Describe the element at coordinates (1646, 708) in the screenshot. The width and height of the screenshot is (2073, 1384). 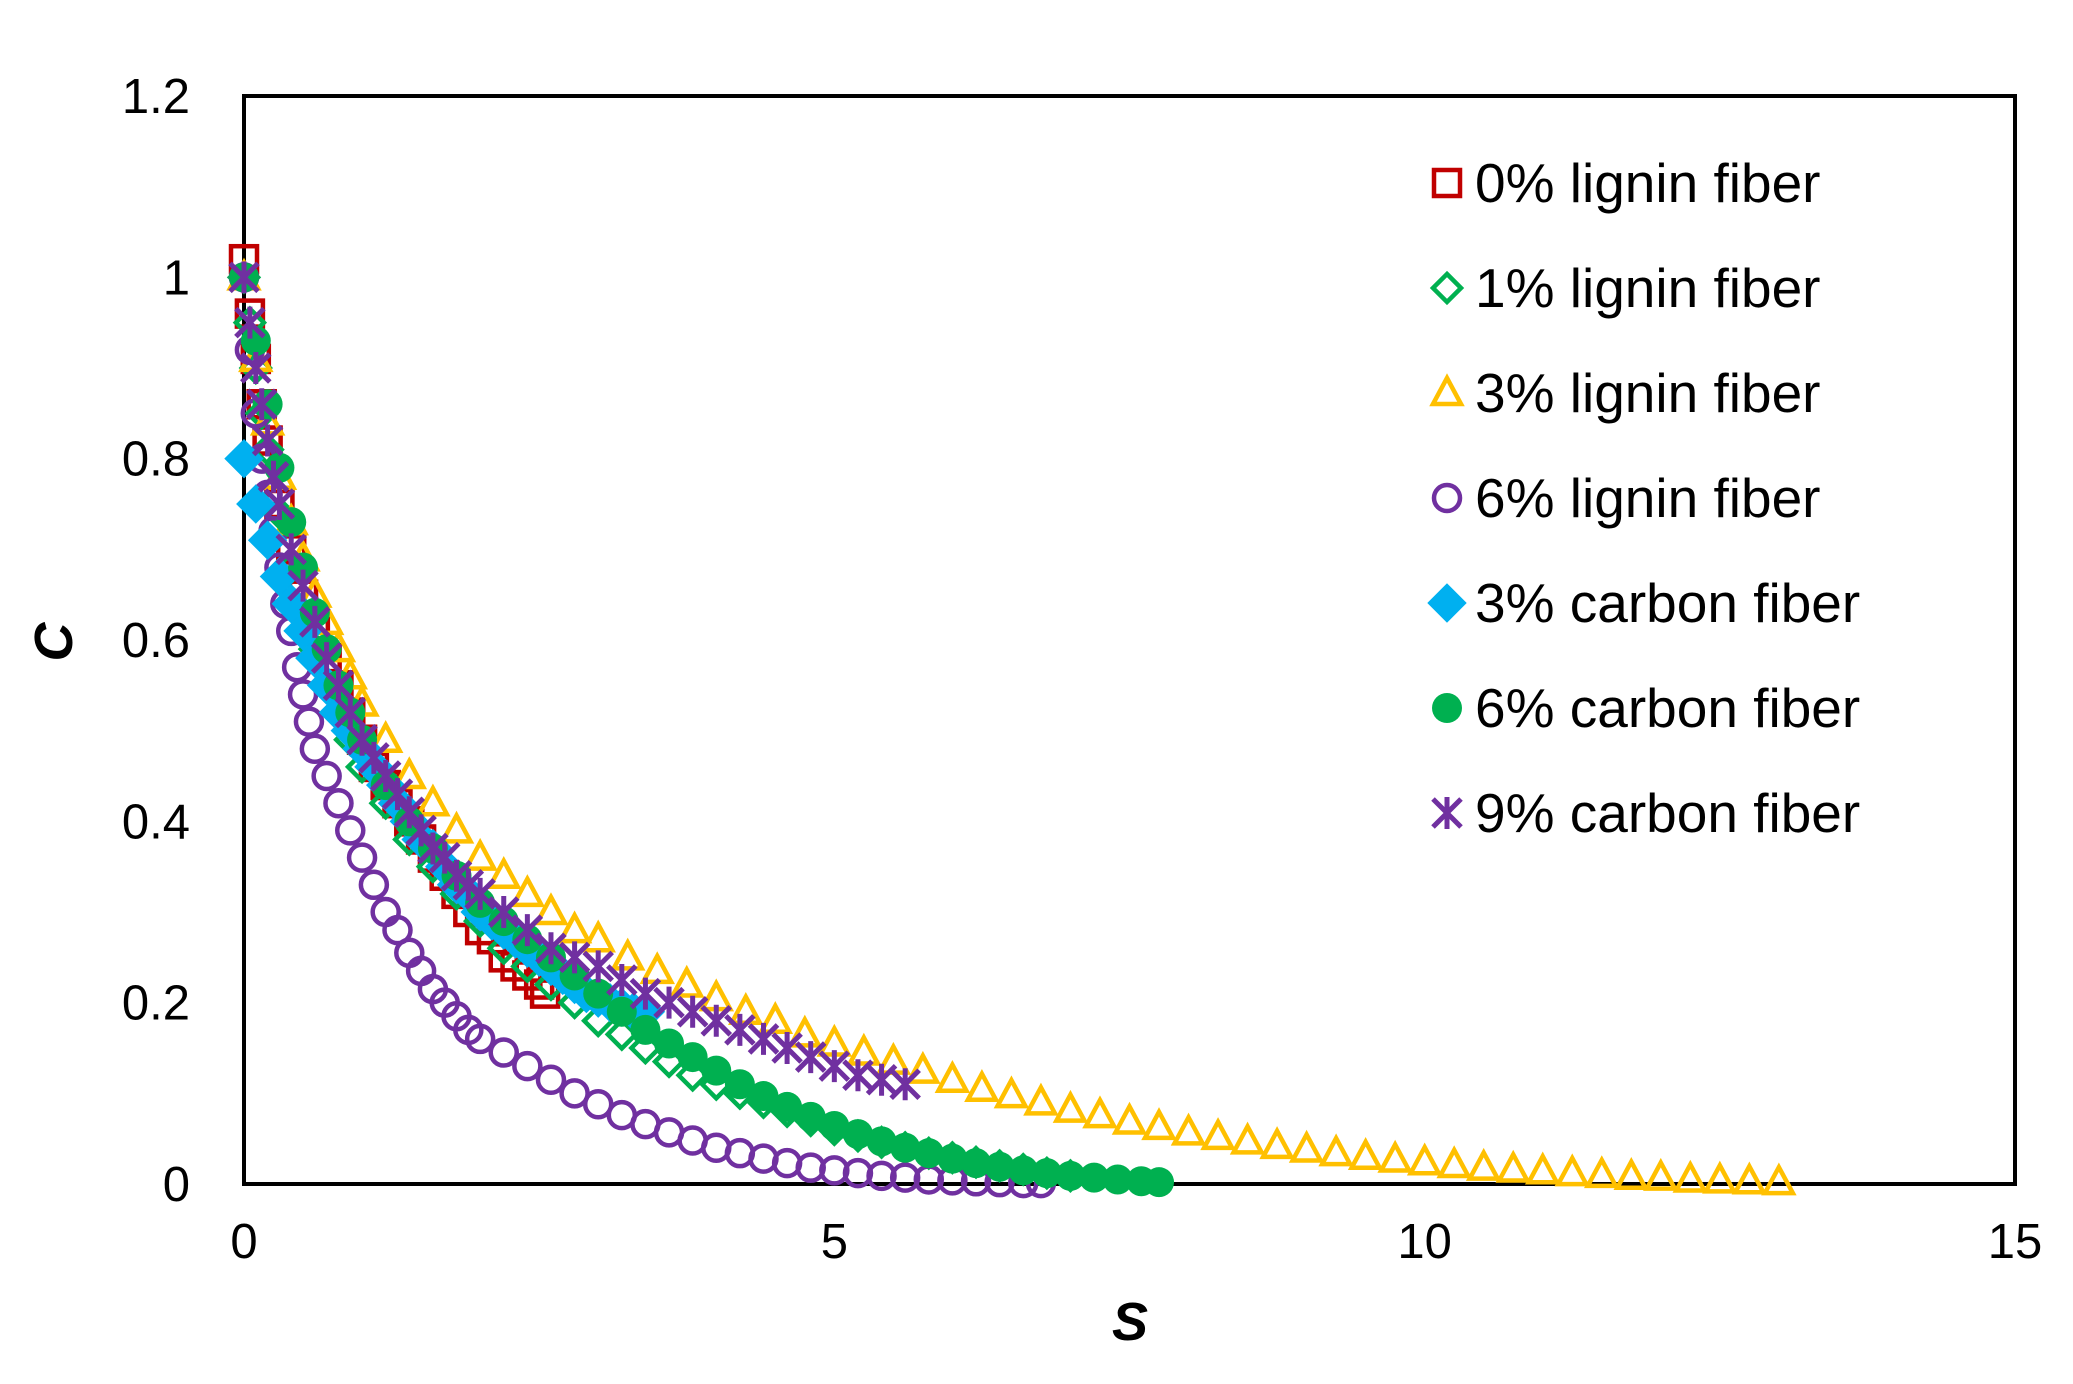
I see `legend-item: 6% carbon fiber` at that location.